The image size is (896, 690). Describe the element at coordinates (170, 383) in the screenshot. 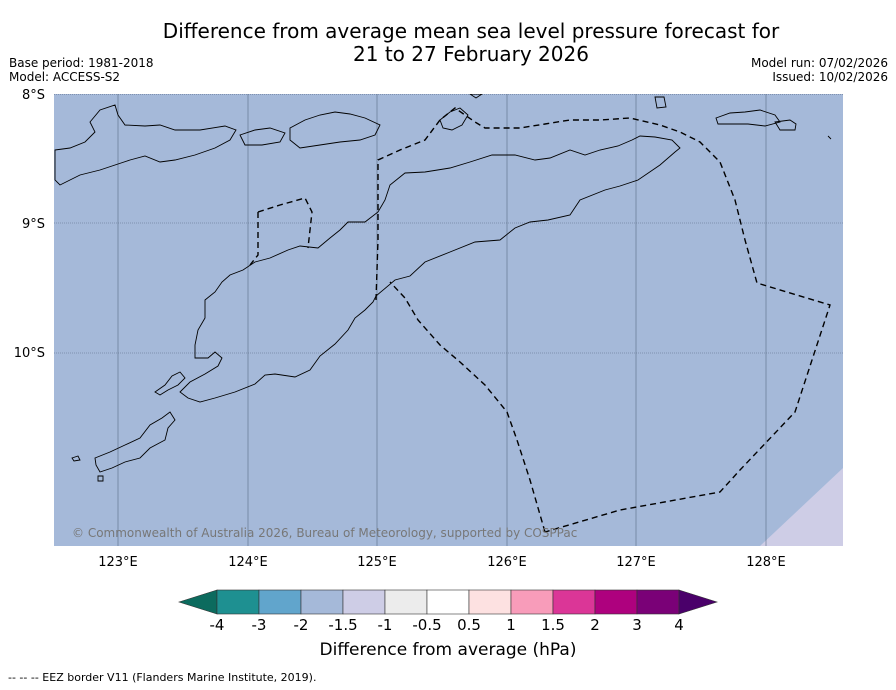

I see `rote-island` at that location.